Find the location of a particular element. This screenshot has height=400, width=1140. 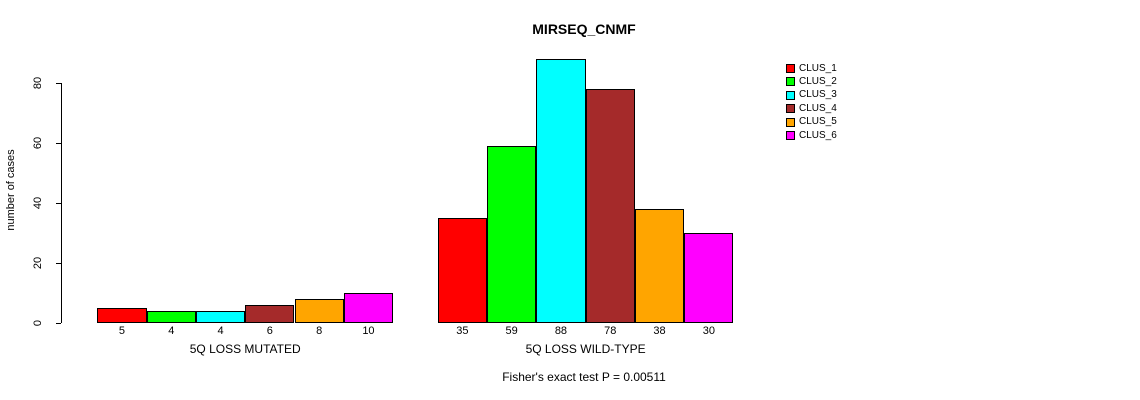

legend-item: CLUS_5 is located at coordinates (811, 122).